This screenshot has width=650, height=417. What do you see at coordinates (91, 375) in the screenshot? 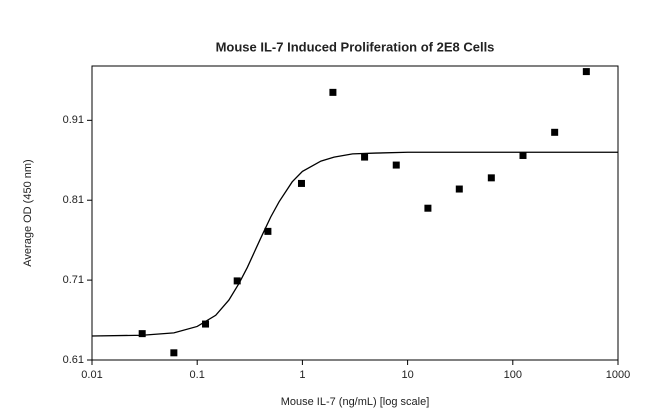
I see `x-tick-label: 0.01` at bounding box center [91, 375].